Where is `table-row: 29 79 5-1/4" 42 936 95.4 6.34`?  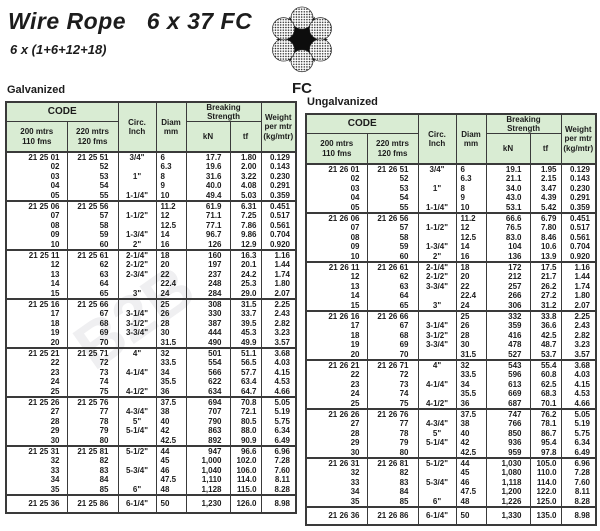 table-row: 29 79 5-1/4" 42 936 95.4 6.34 is located at coordinates (451, 443).